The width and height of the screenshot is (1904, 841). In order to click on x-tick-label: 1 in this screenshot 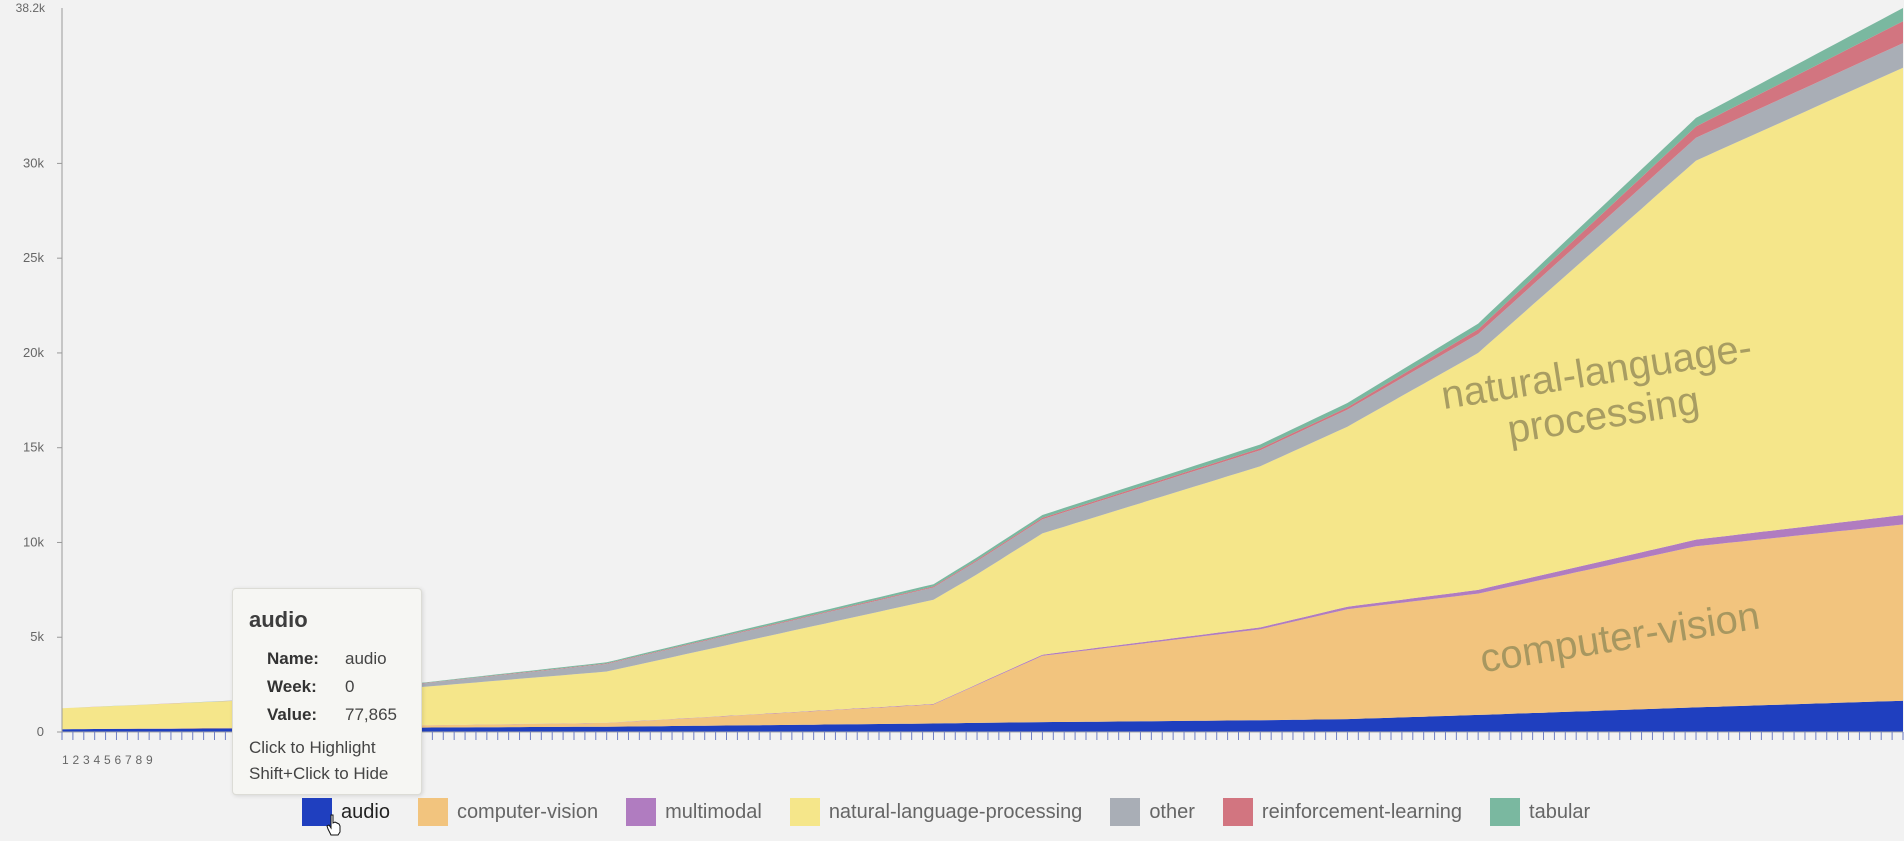, I will do `click(65, 760)`.